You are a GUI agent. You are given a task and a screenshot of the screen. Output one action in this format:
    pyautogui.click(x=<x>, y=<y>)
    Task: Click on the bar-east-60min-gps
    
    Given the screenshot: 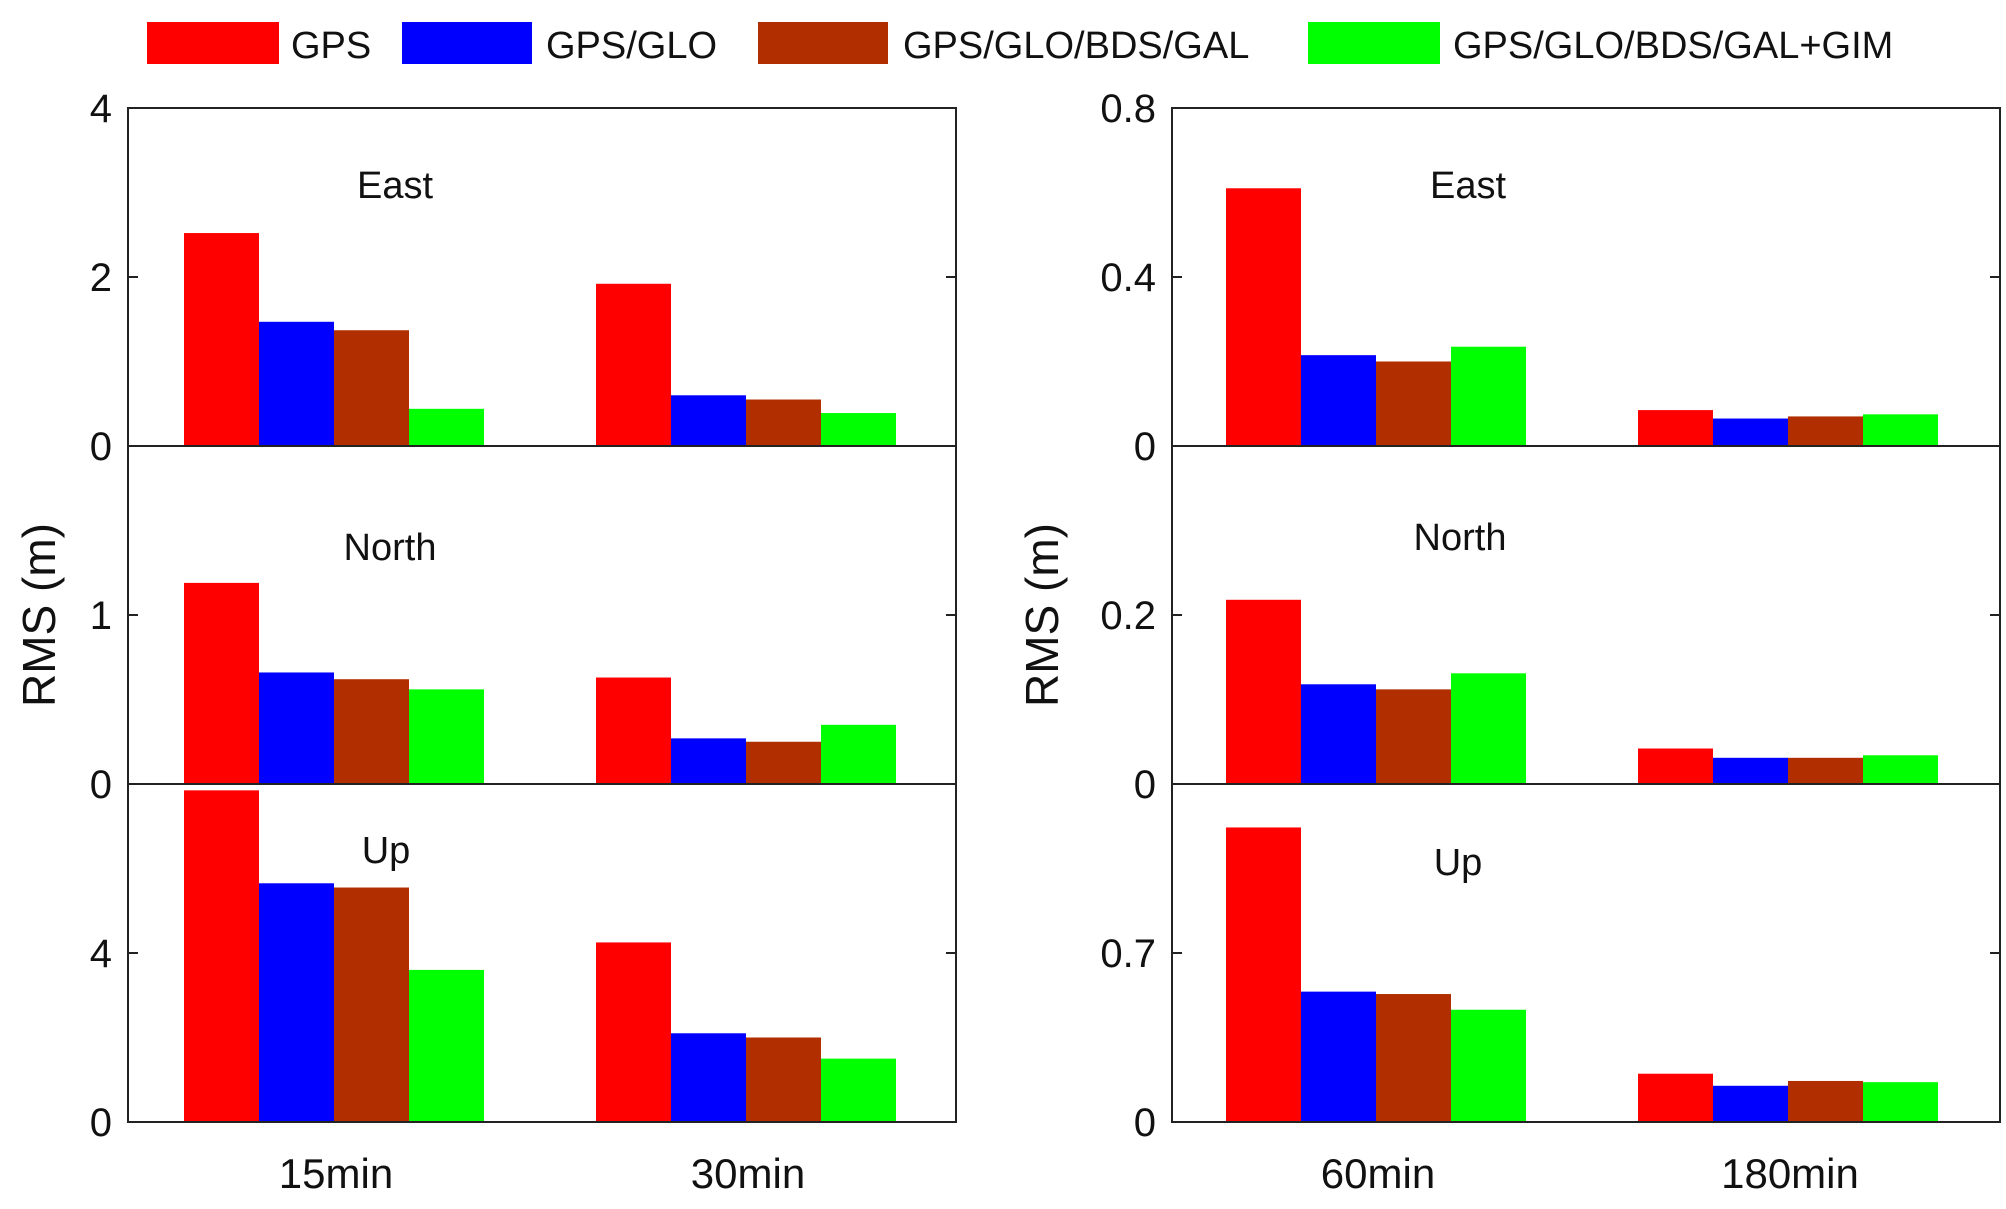 What is the action you would take?
    pyautogui.click(x=1263, y=317)
    